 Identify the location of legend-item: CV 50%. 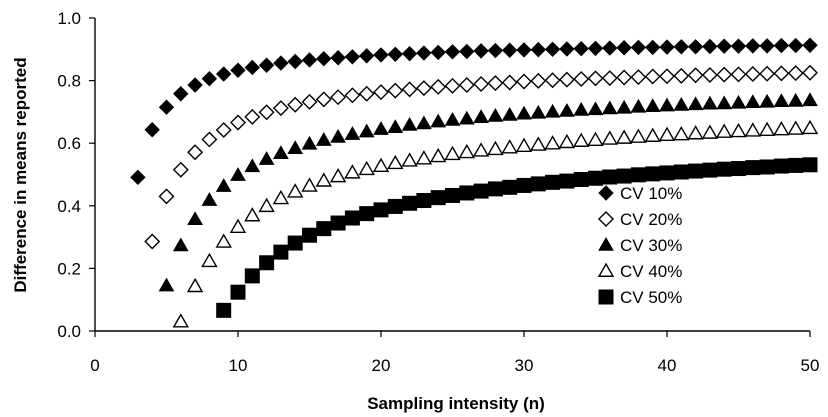
(640, 297).